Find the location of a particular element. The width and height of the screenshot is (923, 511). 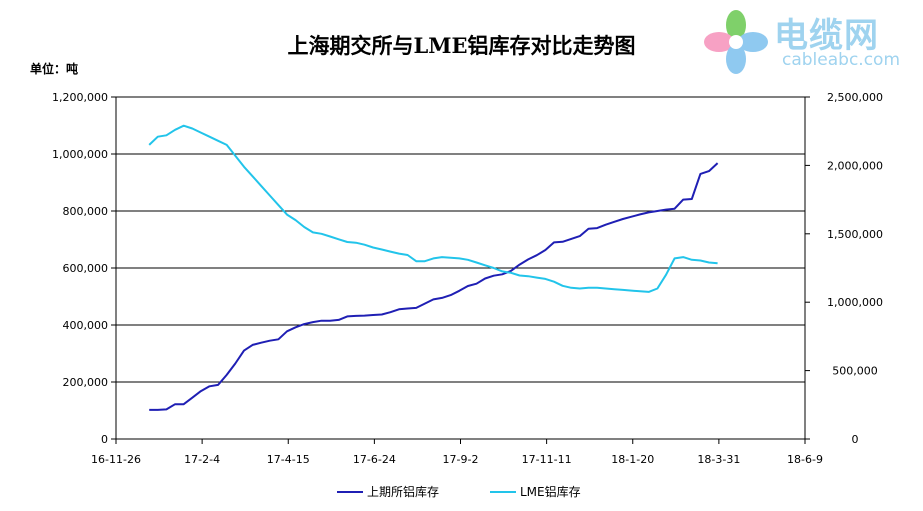

x-tick-label: 18-3-31 is located at coordinates (718, 459).